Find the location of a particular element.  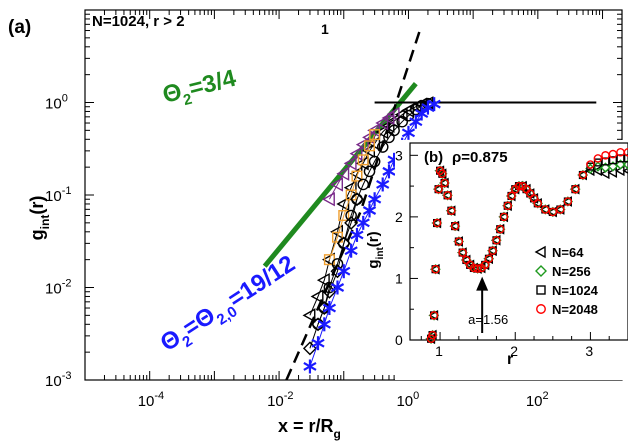

legend-entry: N=2048 is located at coordinates (567, 309).